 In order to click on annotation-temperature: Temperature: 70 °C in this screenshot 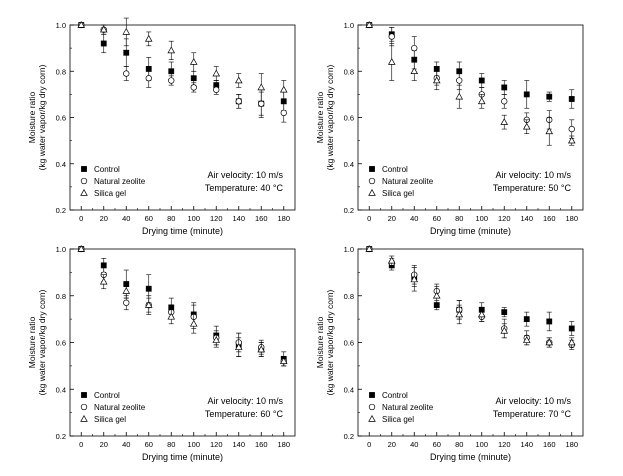, I will do `click(532, 414)`.